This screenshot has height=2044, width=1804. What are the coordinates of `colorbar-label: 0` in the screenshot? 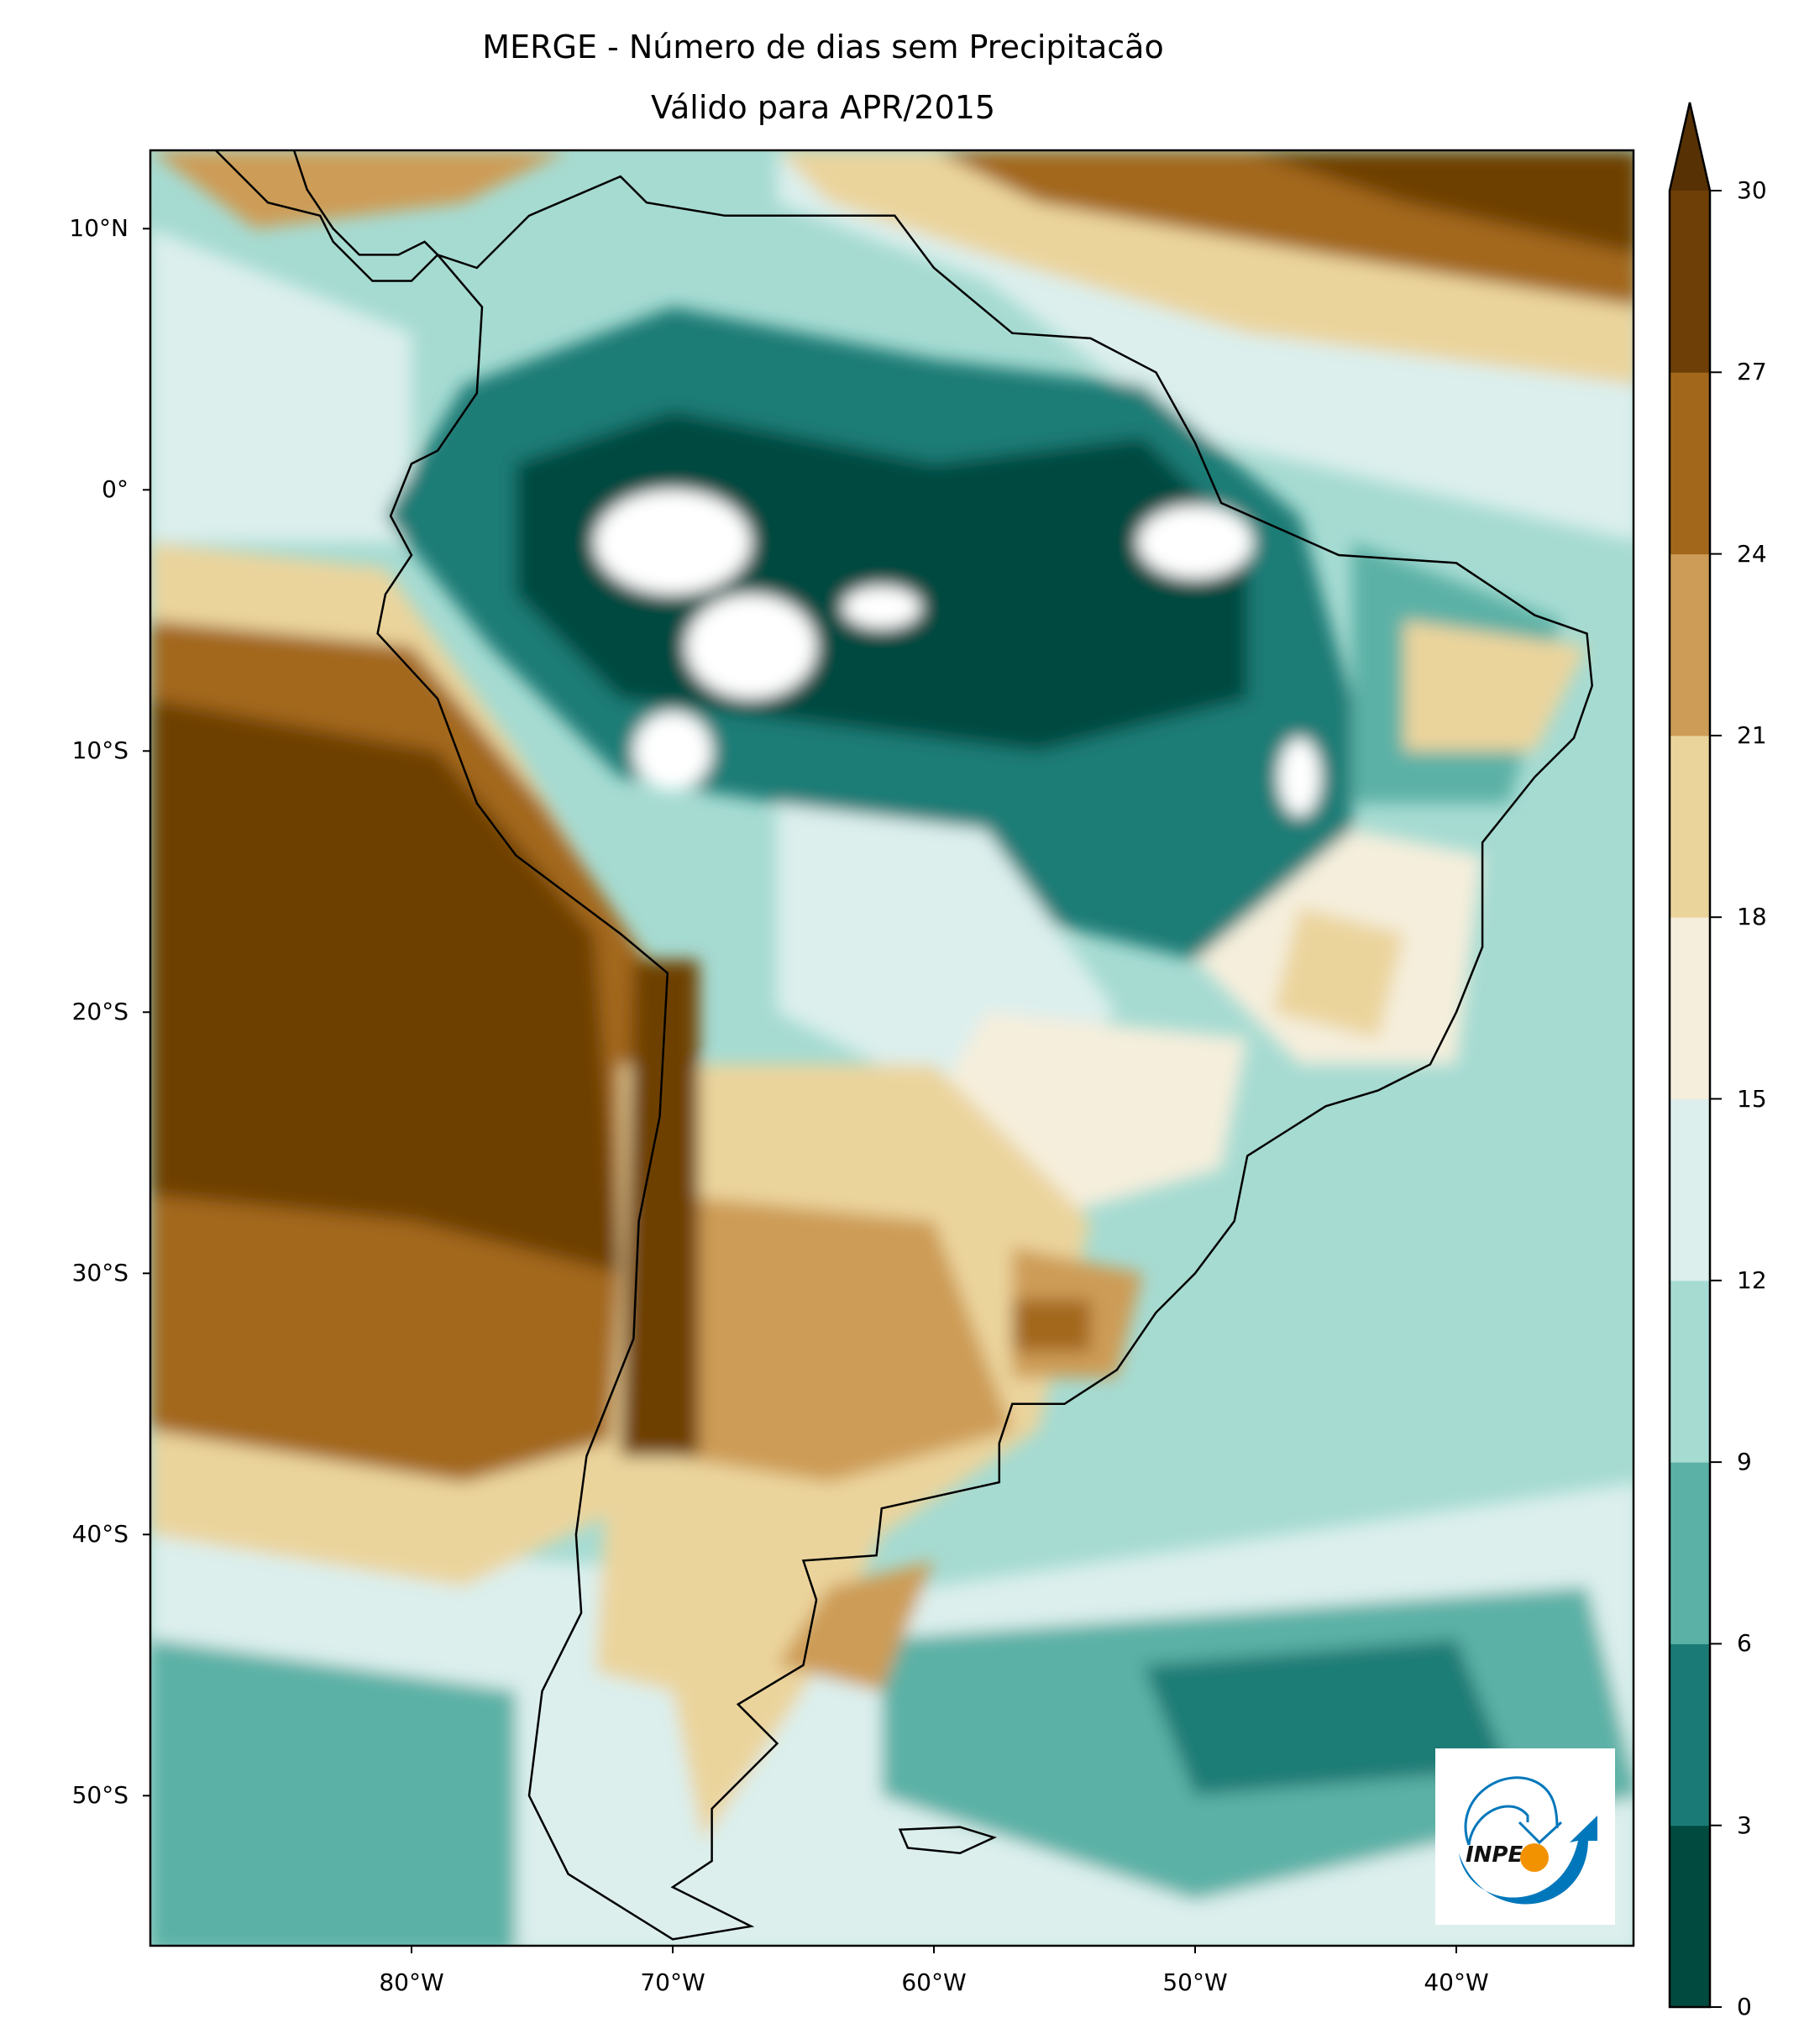 It's located at (1744, 2006).